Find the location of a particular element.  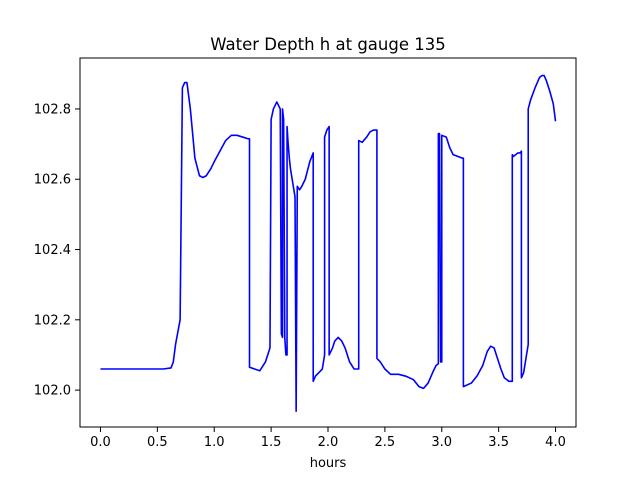

y-tick-label: 102.4 is located at coordinates (52, 250).